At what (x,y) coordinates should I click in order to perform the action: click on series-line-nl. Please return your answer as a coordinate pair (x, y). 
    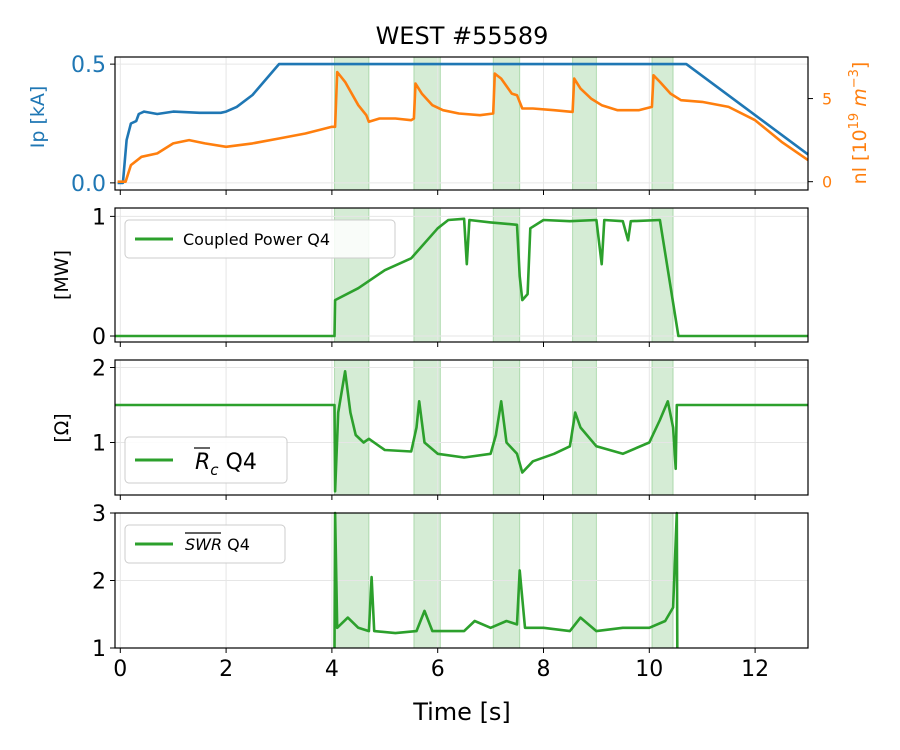
    Looking at the image, I should click on (463, 126).